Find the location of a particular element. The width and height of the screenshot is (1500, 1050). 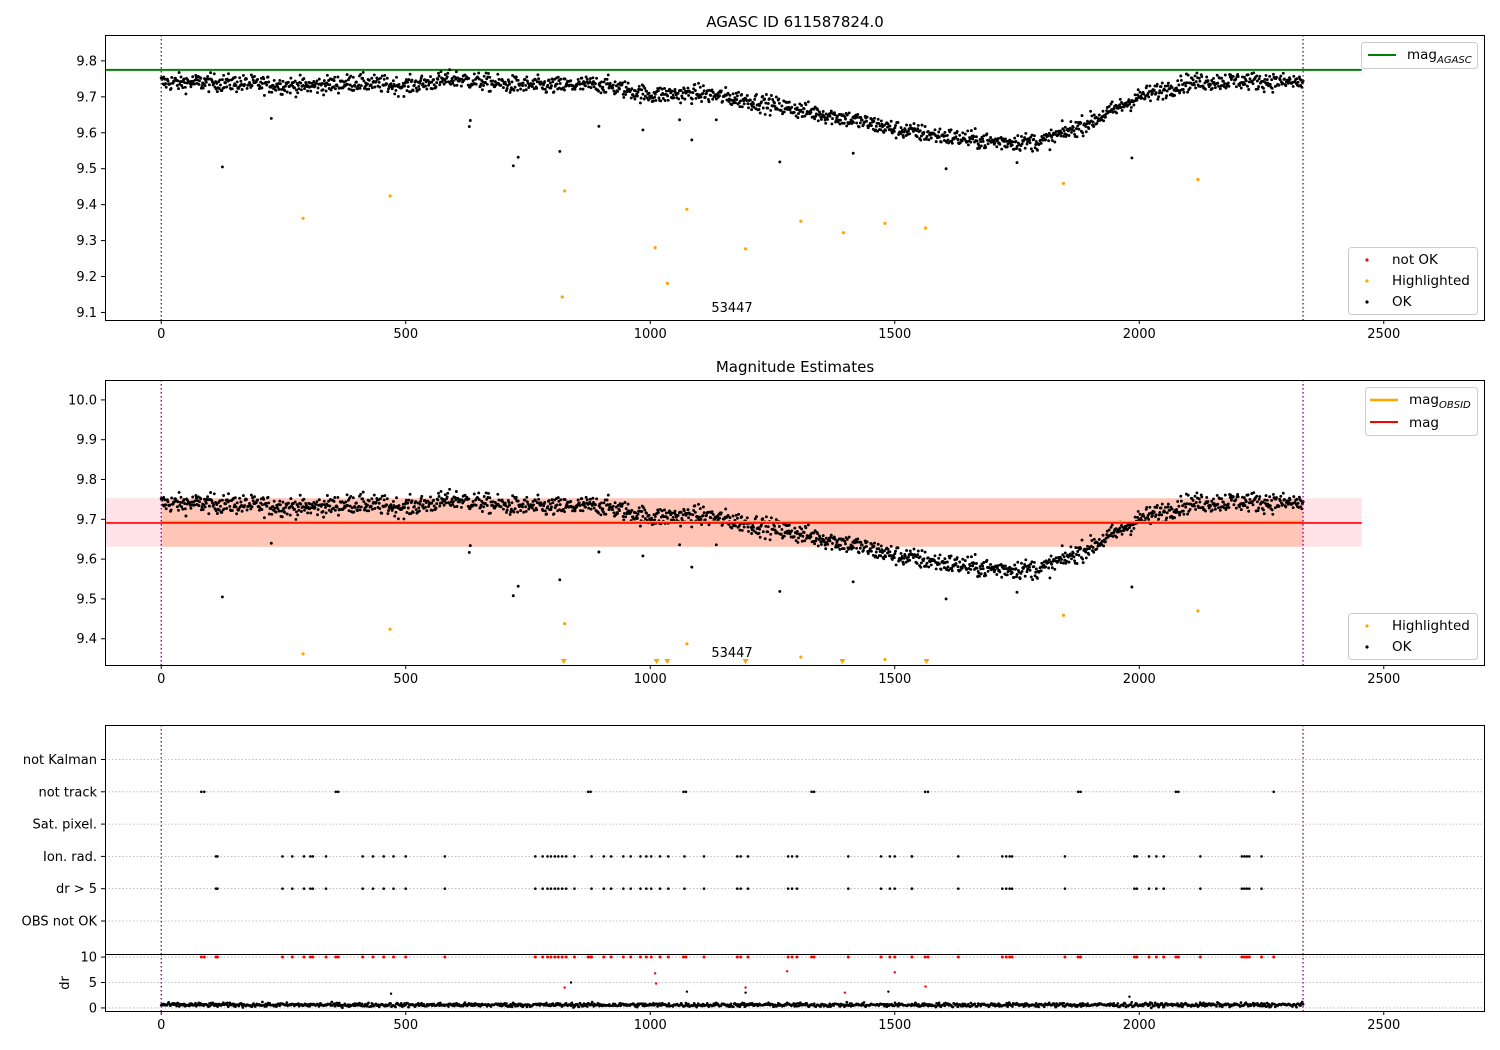

agasc-ytick-label: 9.3 is located at coordinates (86, 241).